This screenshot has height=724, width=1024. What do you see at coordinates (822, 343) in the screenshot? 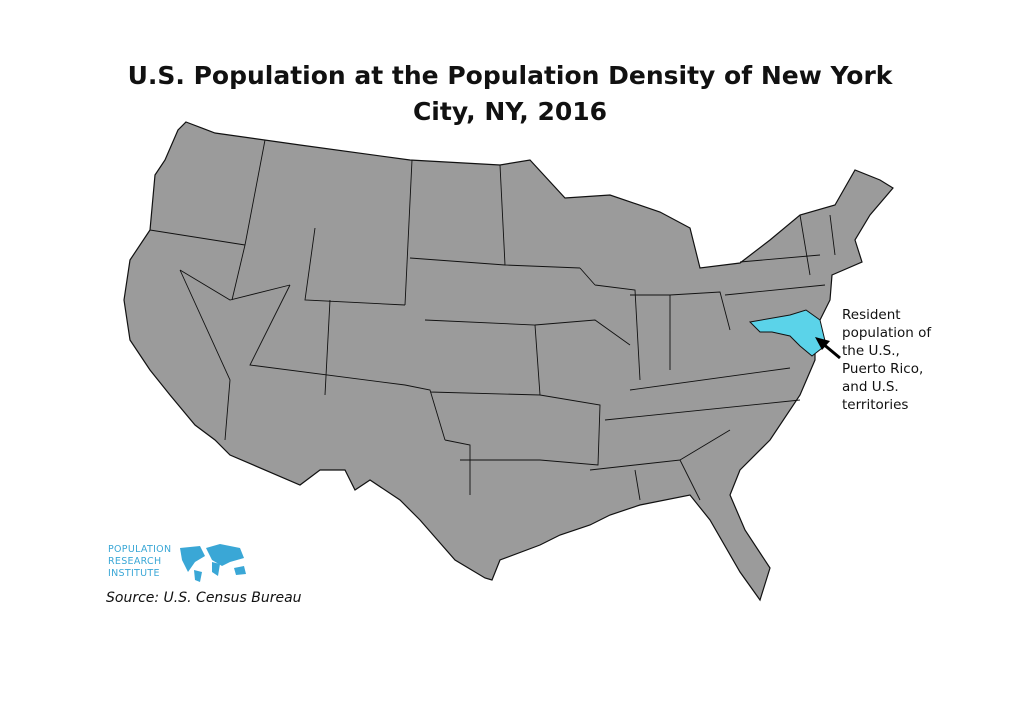
I see `arrow-head` at bounding box center [822, 343].